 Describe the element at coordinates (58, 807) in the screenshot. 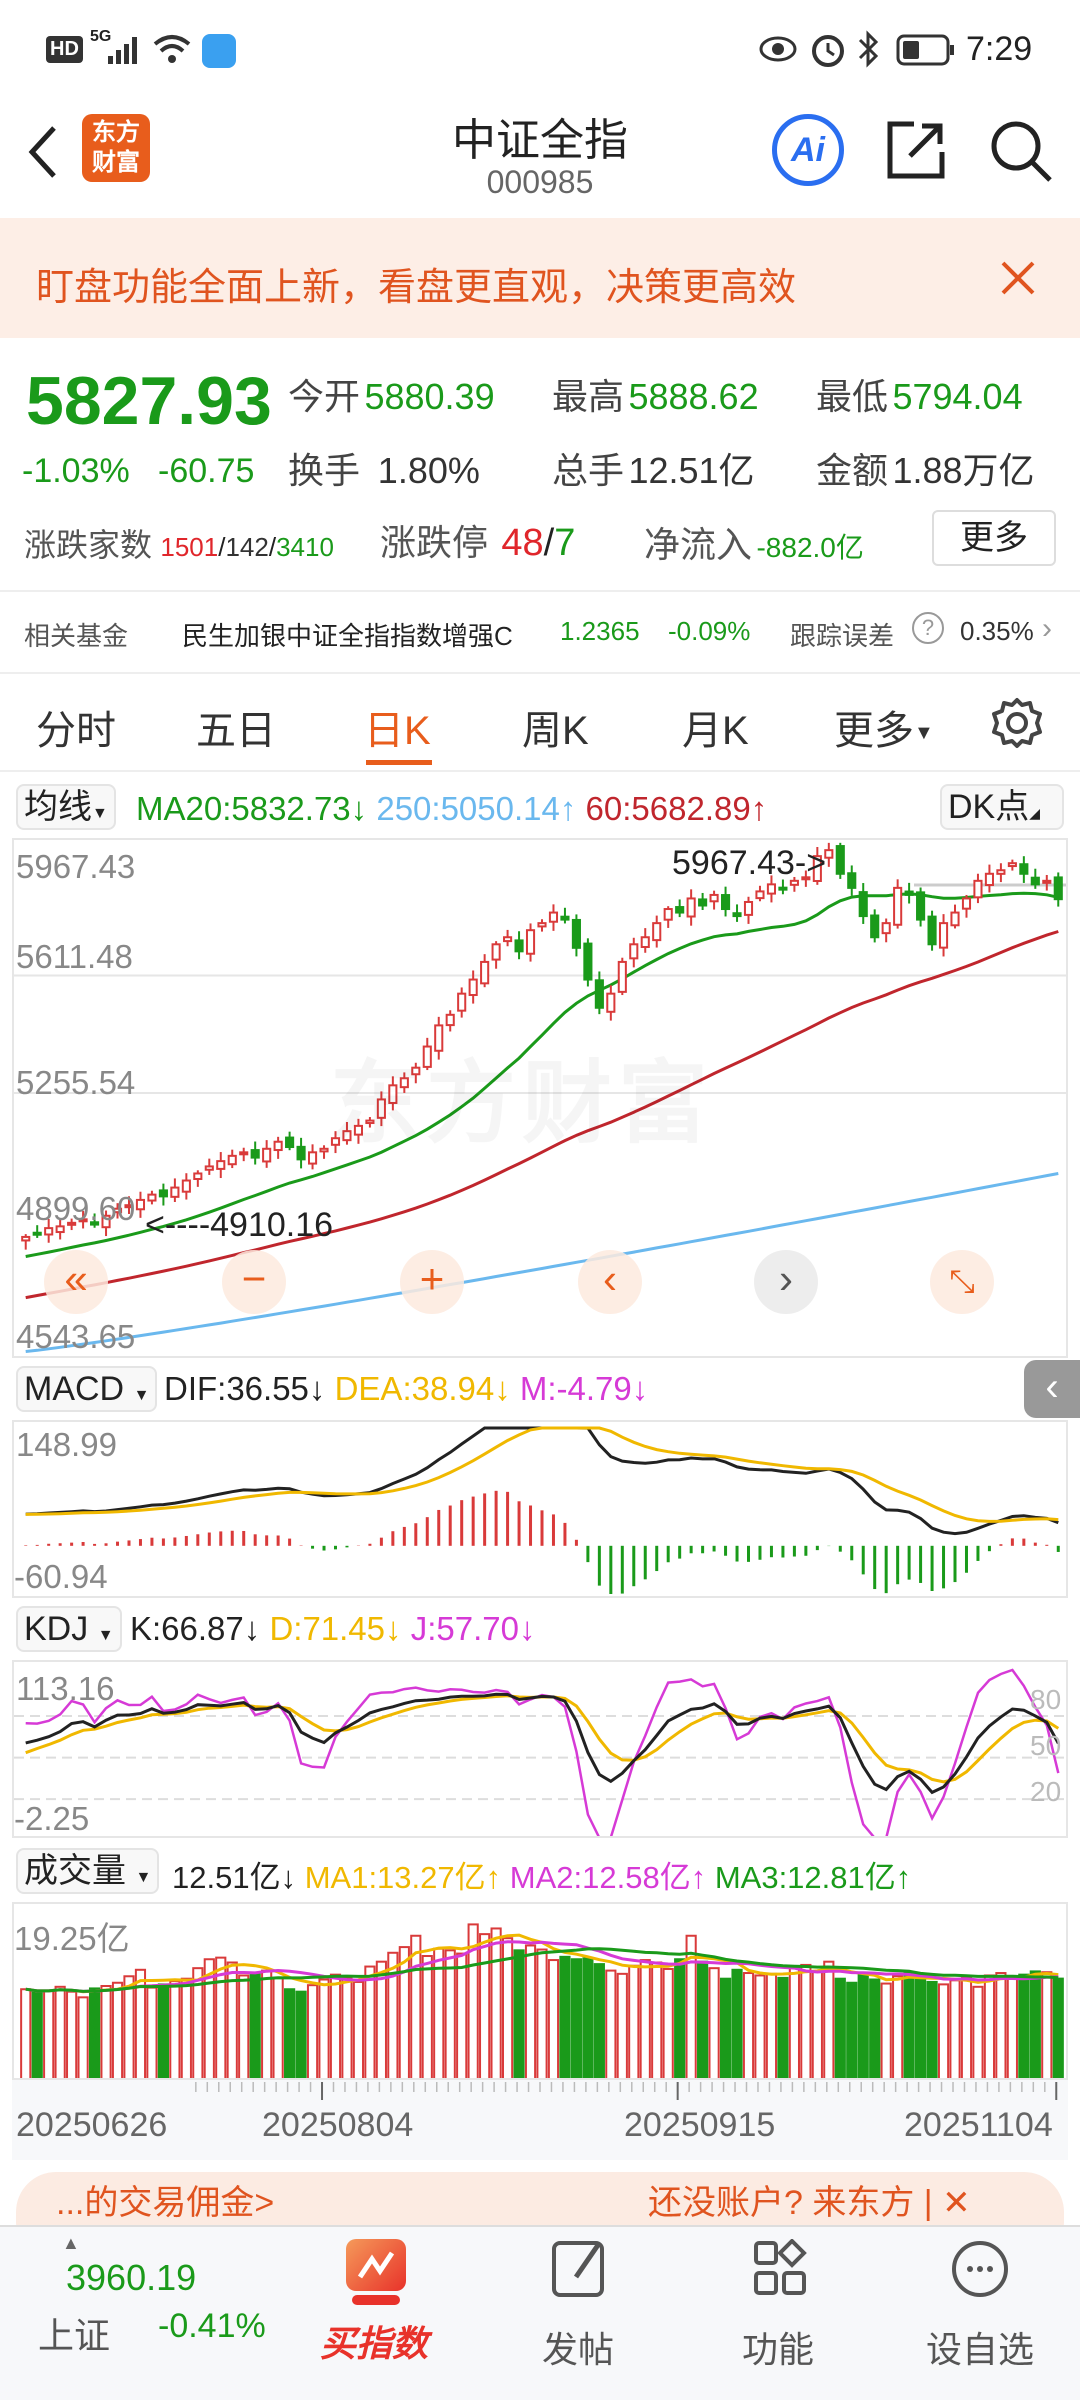

I see `ma-selector-label: 均线` at that location.